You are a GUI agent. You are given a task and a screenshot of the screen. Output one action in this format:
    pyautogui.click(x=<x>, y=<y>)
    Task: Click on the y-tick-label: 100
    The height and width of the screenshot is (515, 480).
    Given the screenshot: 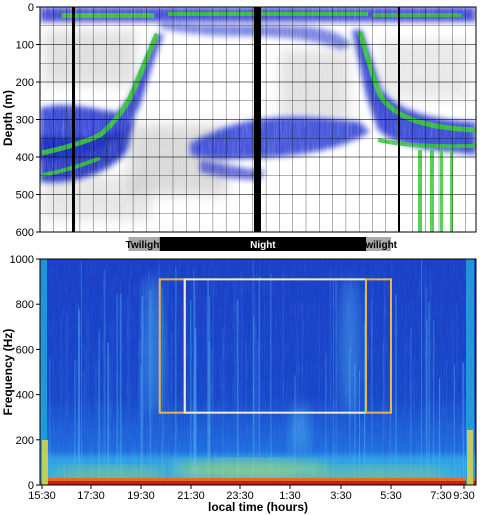 What is the action you would take?
    pyautogui.click(x=25, y=46)
    